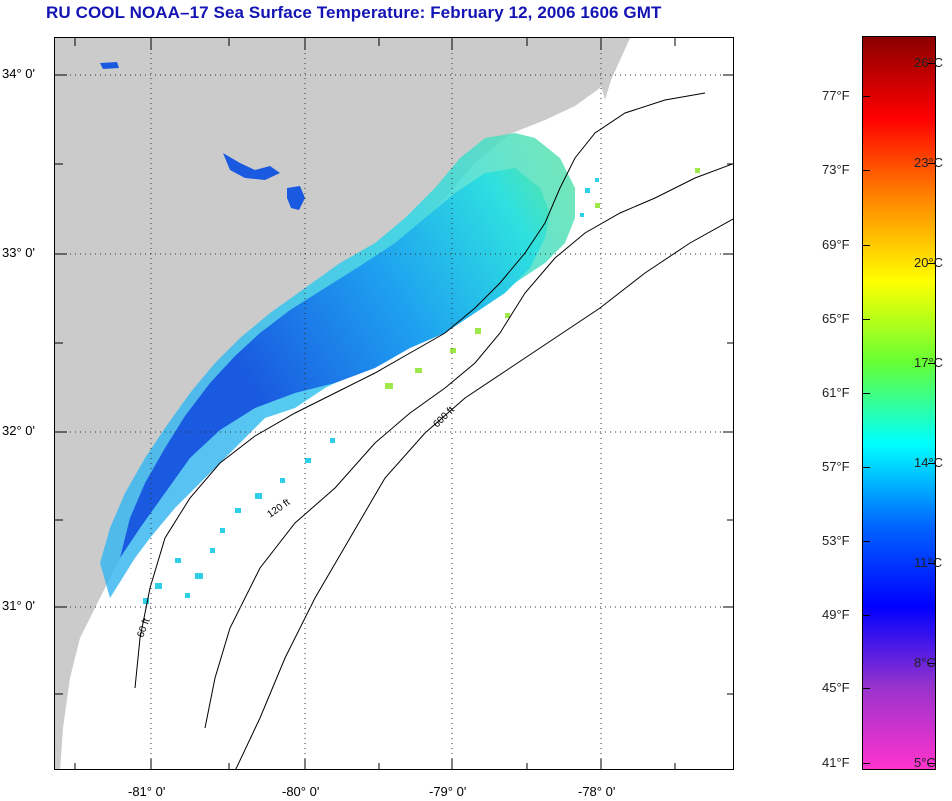  Describe the element at coordinates (929, 262) in the screenshot. I see `colorbar-c-label: 20°C` at that location.